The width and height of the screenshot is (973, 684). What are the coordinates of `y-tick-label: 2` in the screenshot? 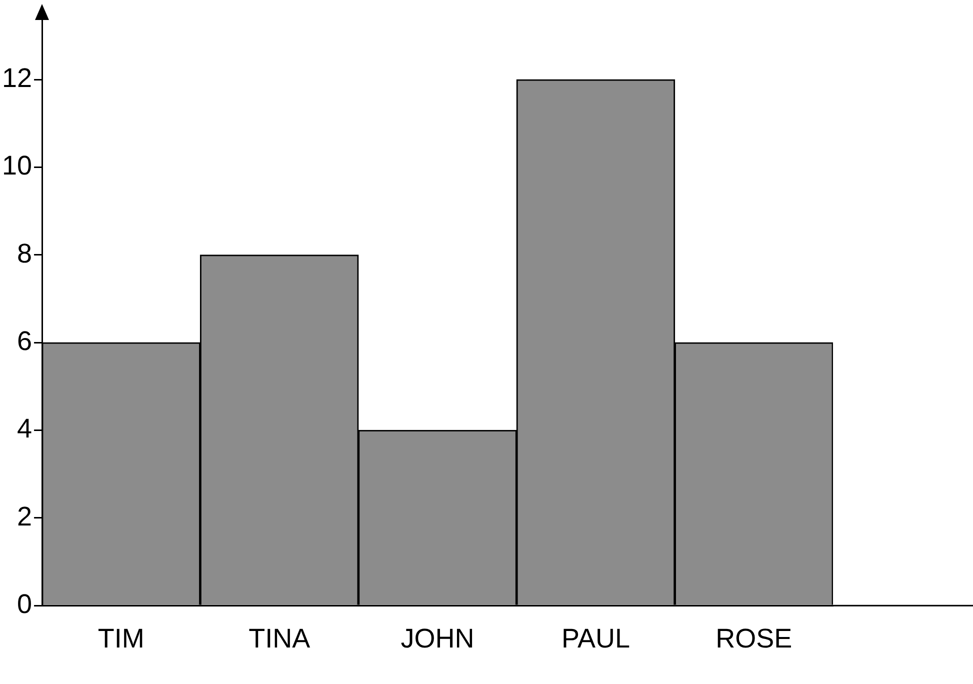 It's located at (24, 516).